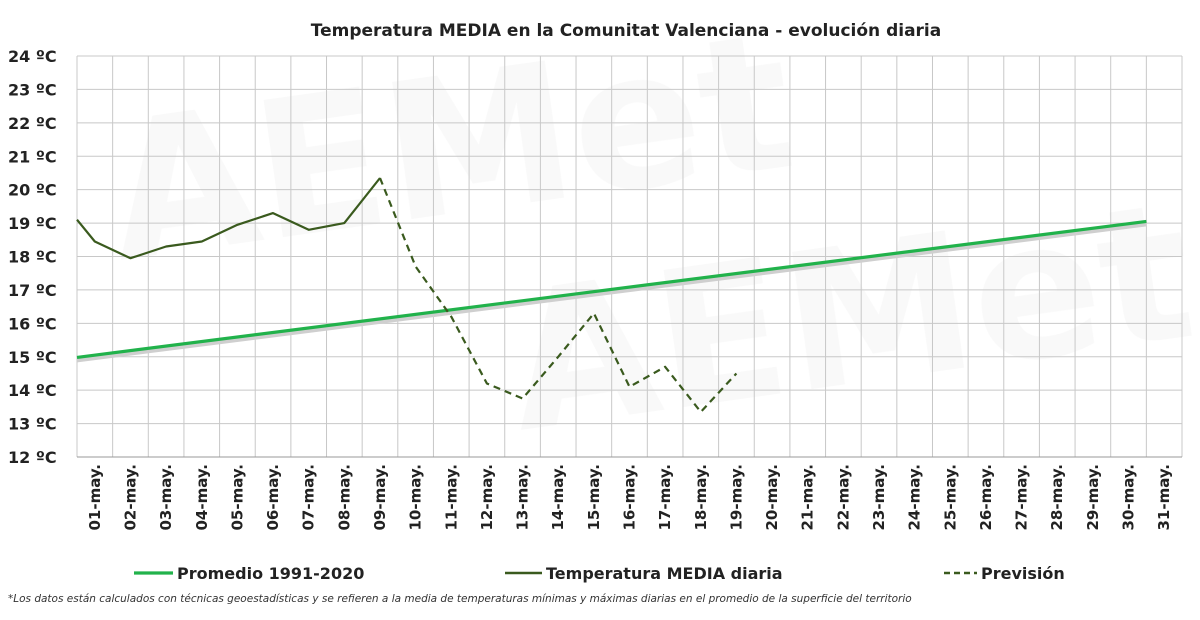 The height and width of the screenshot is (620, 1200). I want to click on x-tick-label: 19-may., so click(736, 497).